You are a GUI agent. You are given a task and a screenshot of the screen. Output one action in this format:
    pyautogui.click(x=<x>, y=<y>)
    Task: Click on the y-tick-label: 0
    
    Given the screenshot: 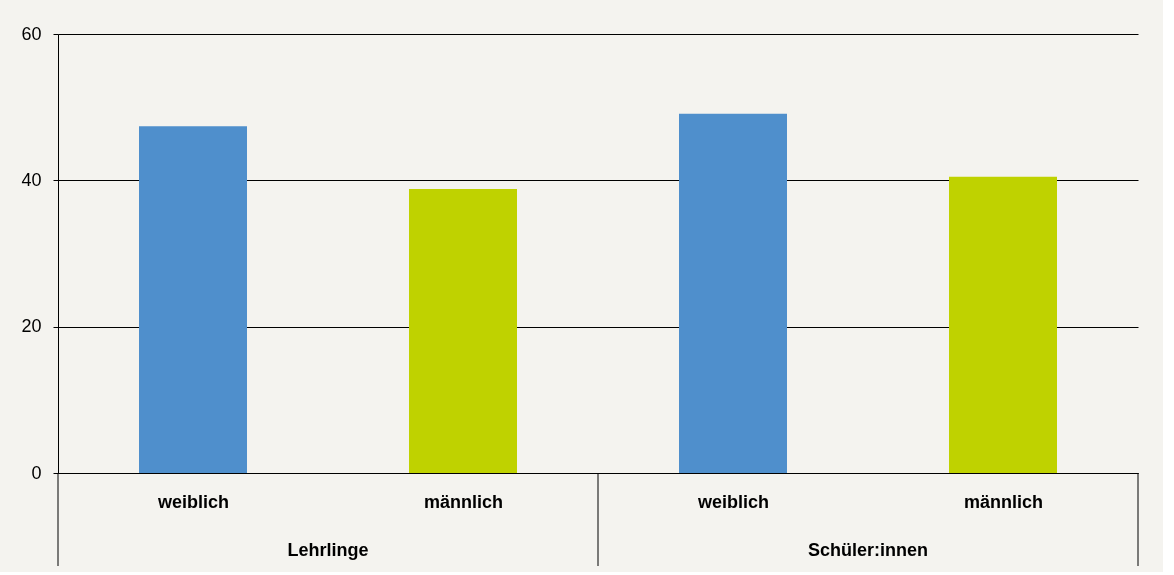 What is the action you would take?
    pyautogui.click(x=36, y=472)
    